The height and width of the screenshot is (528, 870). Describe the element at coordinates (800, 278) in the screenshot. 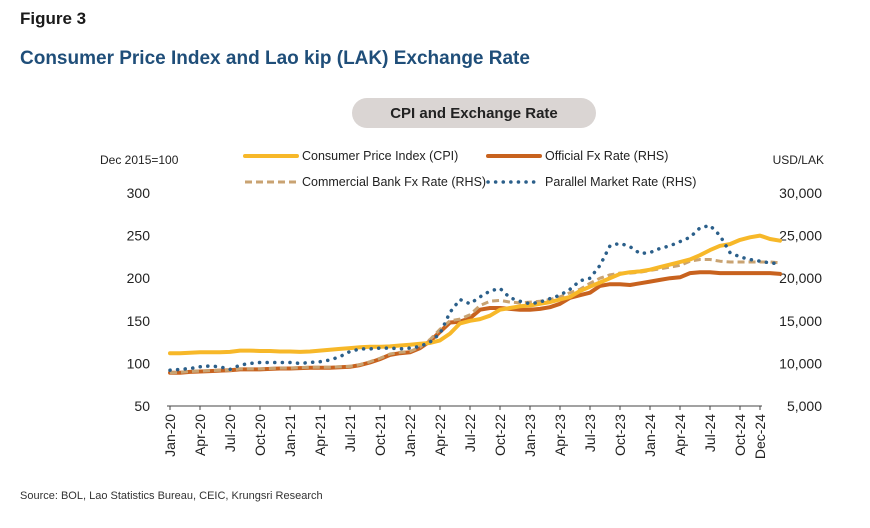

I see `y-right-tick-label: 20,000` at that location.